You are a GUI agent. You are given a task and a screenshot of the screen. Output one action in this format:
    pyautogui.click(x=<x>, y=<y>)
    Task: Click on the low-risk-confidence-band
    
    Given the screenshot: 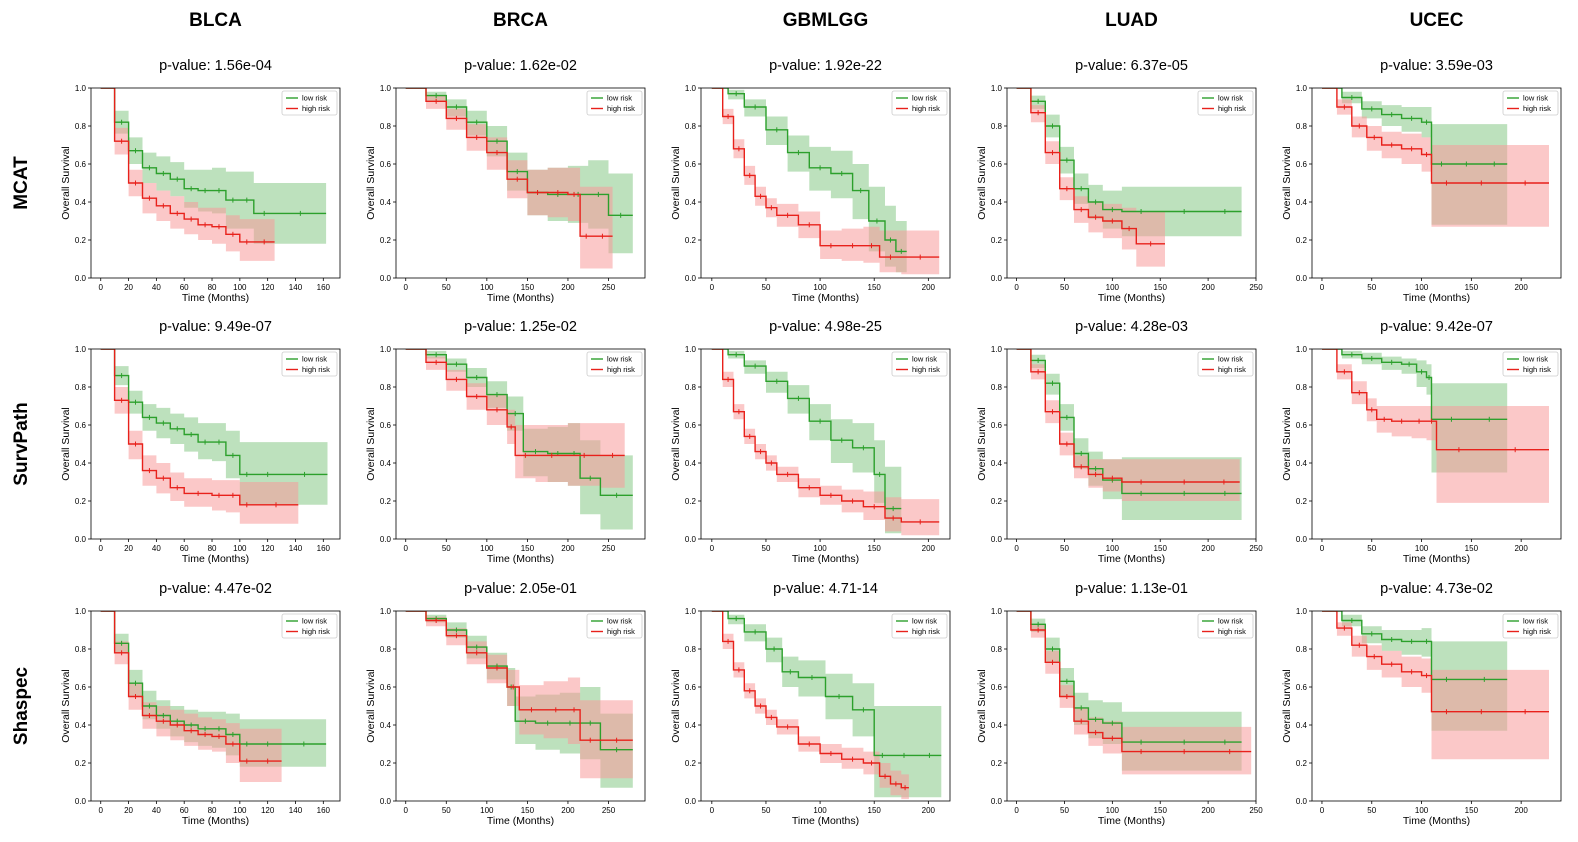 What is the action you would take?
    pyautogui.click(x=214, y=427)
    